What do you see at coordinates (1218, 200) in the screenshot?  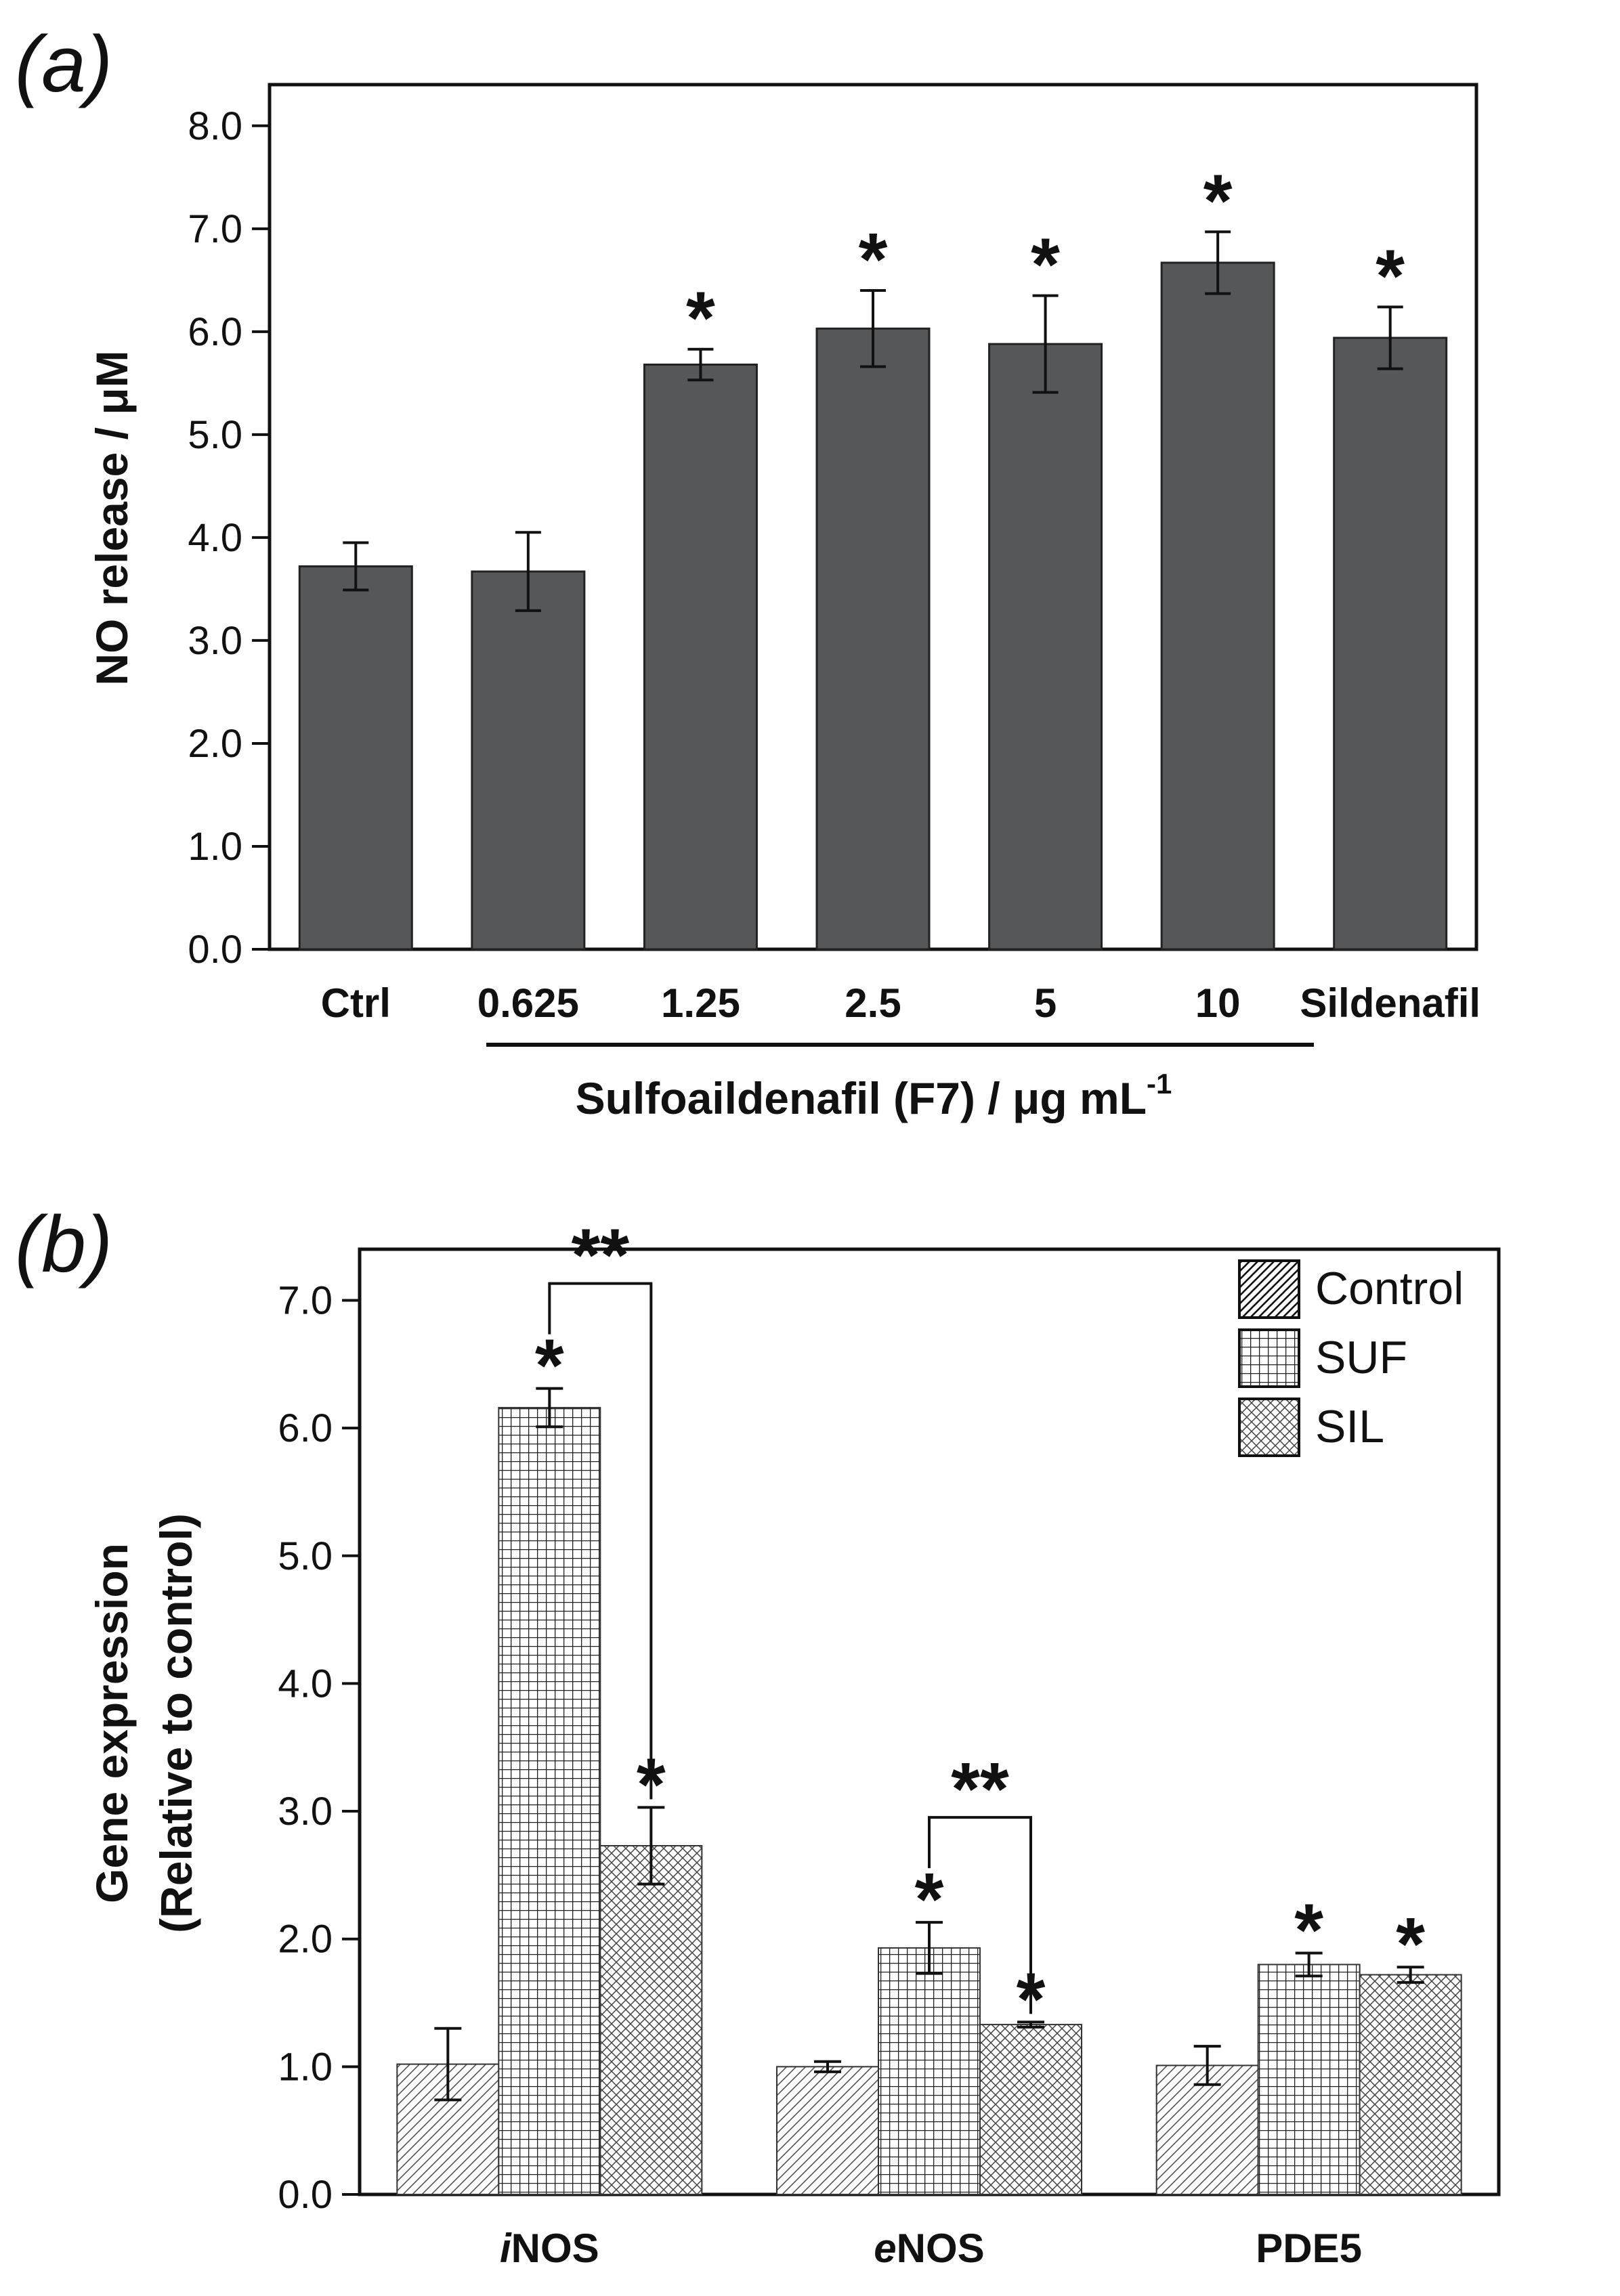 I see `panel-a-significance-5: *` at bounding box center [1218, 200].